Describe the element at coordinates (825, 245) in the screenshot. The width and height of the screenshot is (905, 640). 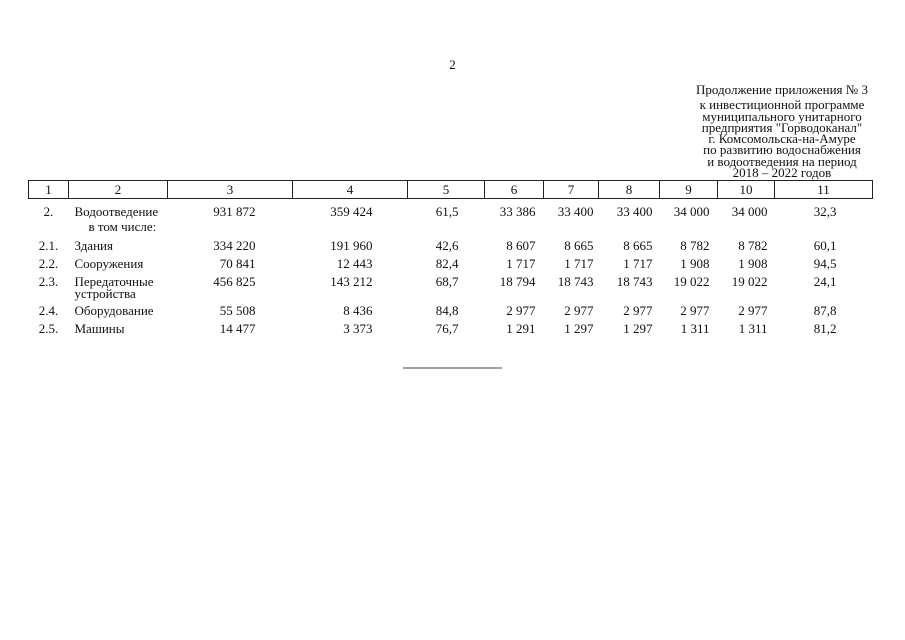
I see `cell-value: 60,1` at that location.